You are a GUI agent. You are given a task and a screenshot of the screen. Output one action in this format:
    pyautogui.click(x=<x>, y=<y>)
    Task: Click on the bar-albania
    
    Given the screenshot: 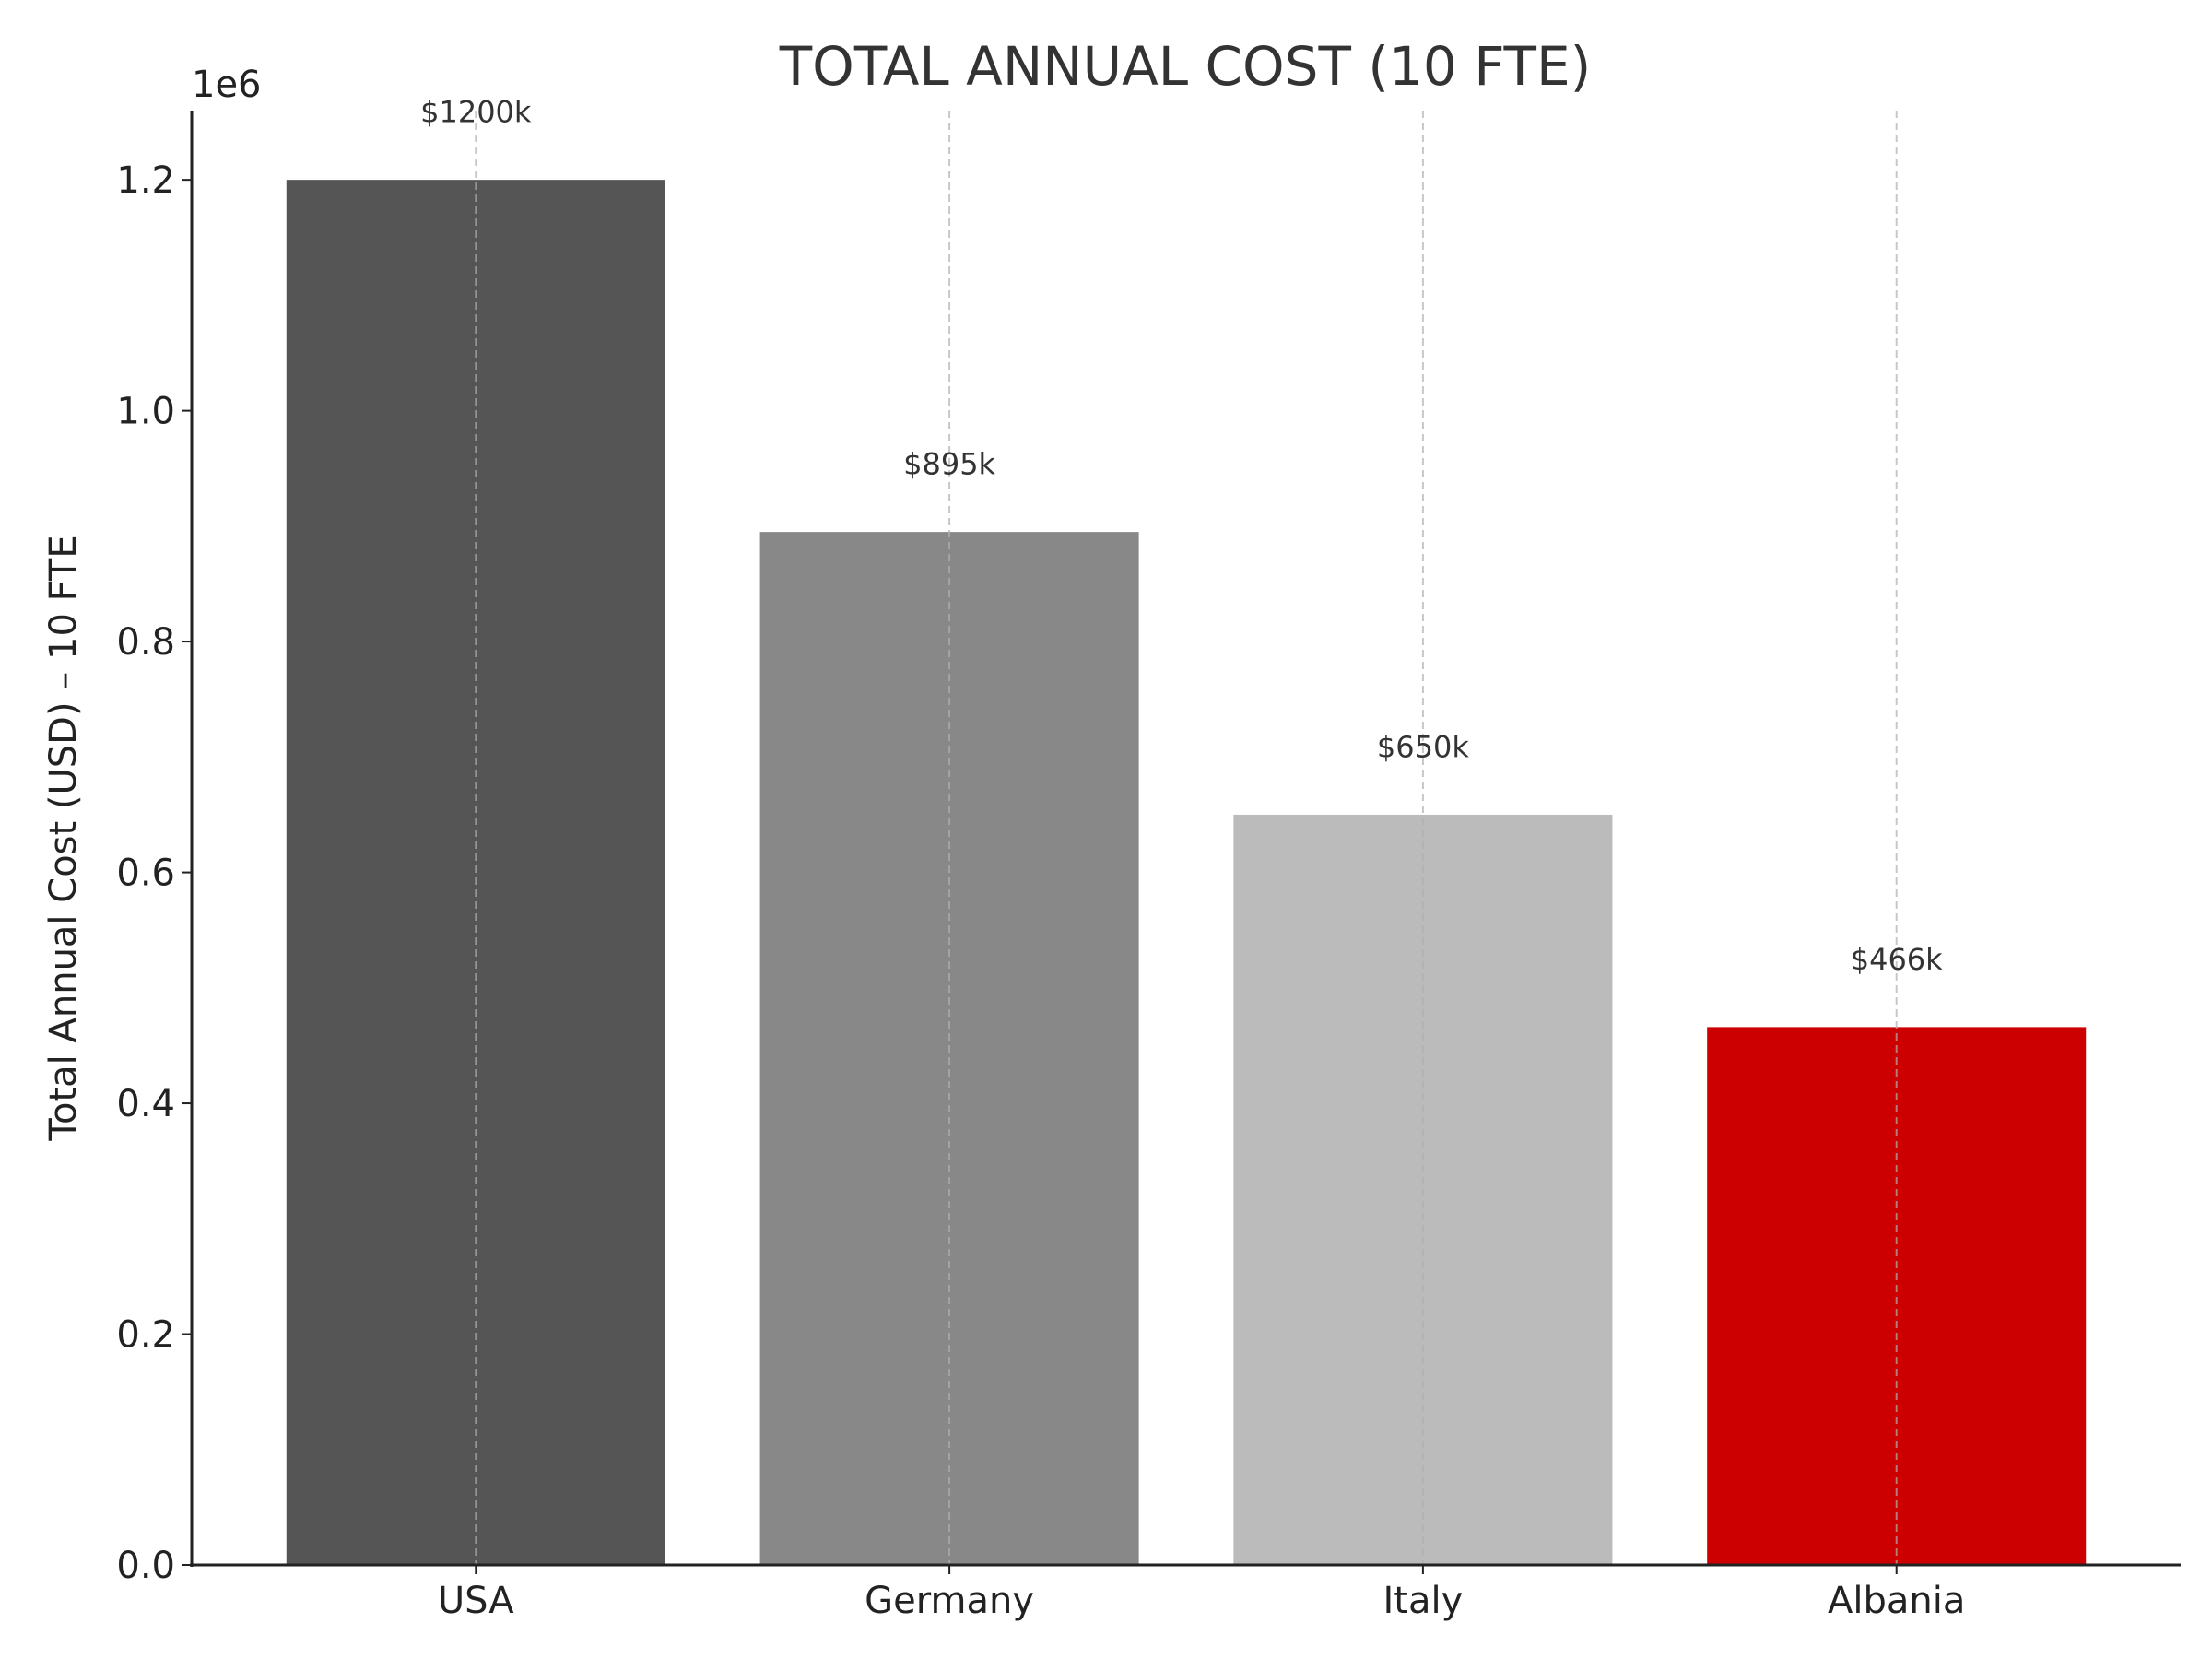 What is the action you would take?
    pyautogui.click(x=1897, y=1296)
    